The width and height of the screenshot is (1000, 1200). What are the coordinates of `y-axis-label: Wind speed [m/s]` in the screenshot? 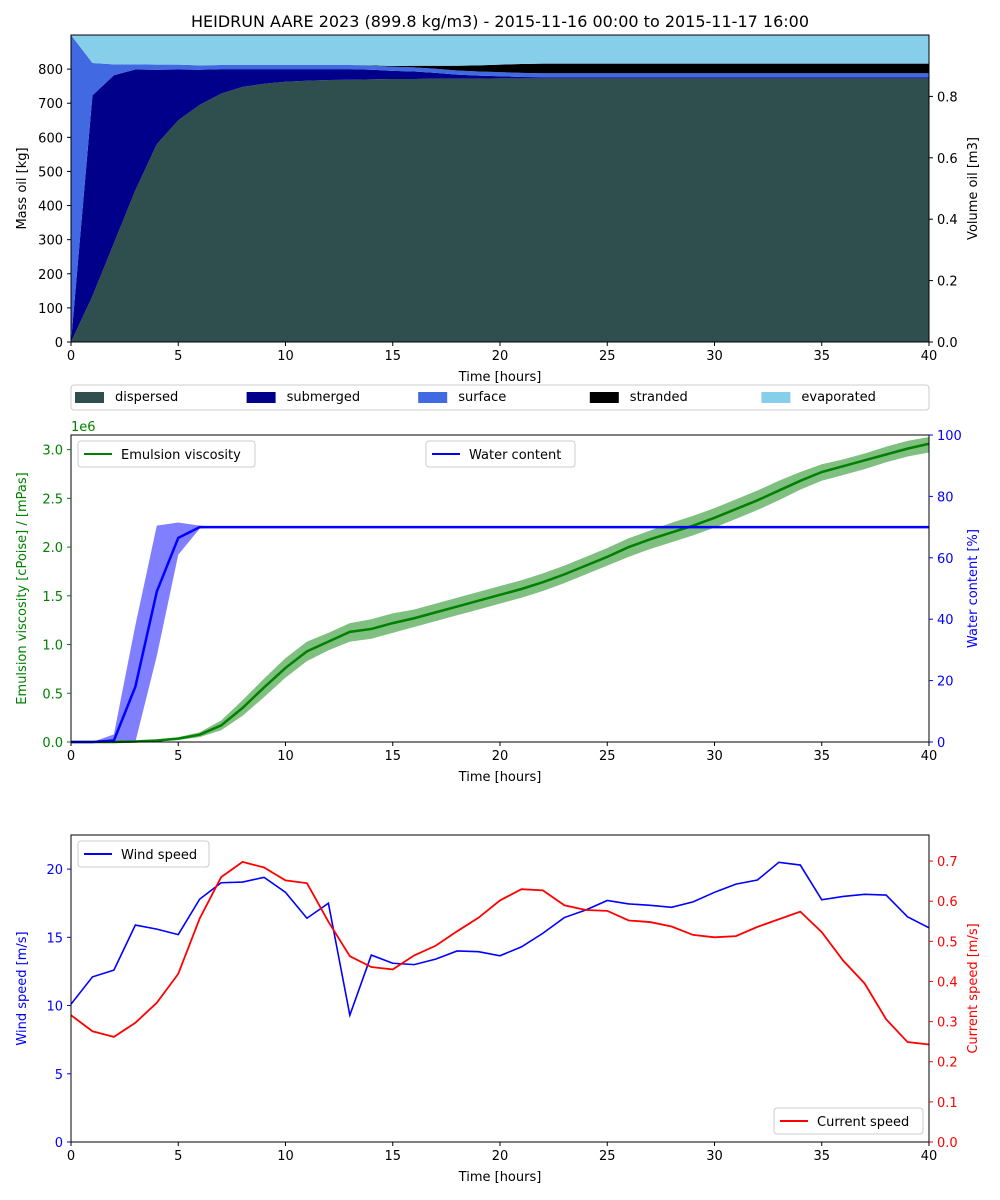 It's located at (22, 988).